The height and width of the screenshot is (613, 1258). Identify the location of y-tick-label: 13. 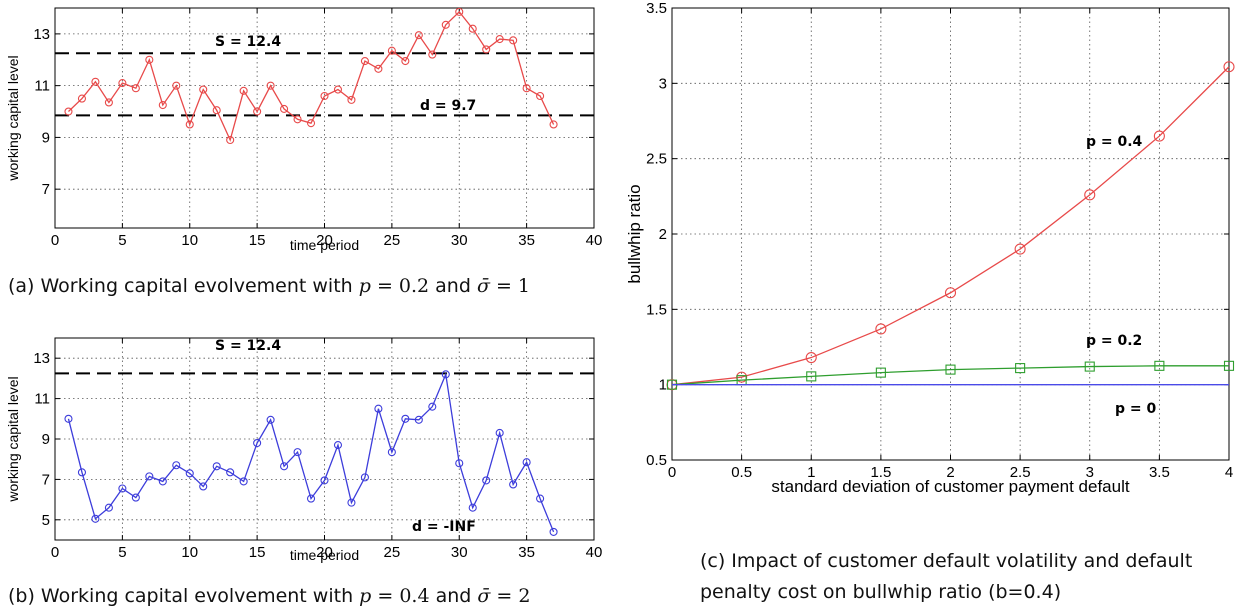
(41, 358).